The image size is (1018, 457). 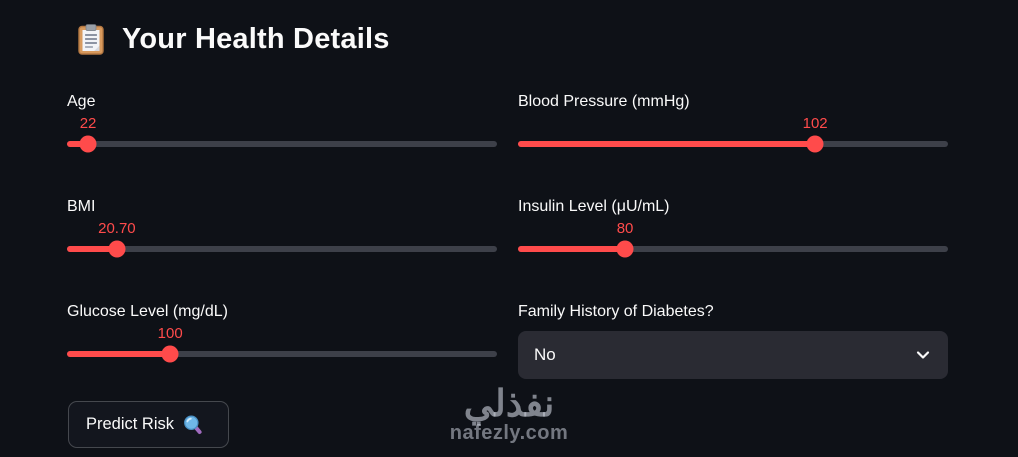 I want to click on select-field-family-history: Family History of Diabetes? No, so click(x=733, y=354).